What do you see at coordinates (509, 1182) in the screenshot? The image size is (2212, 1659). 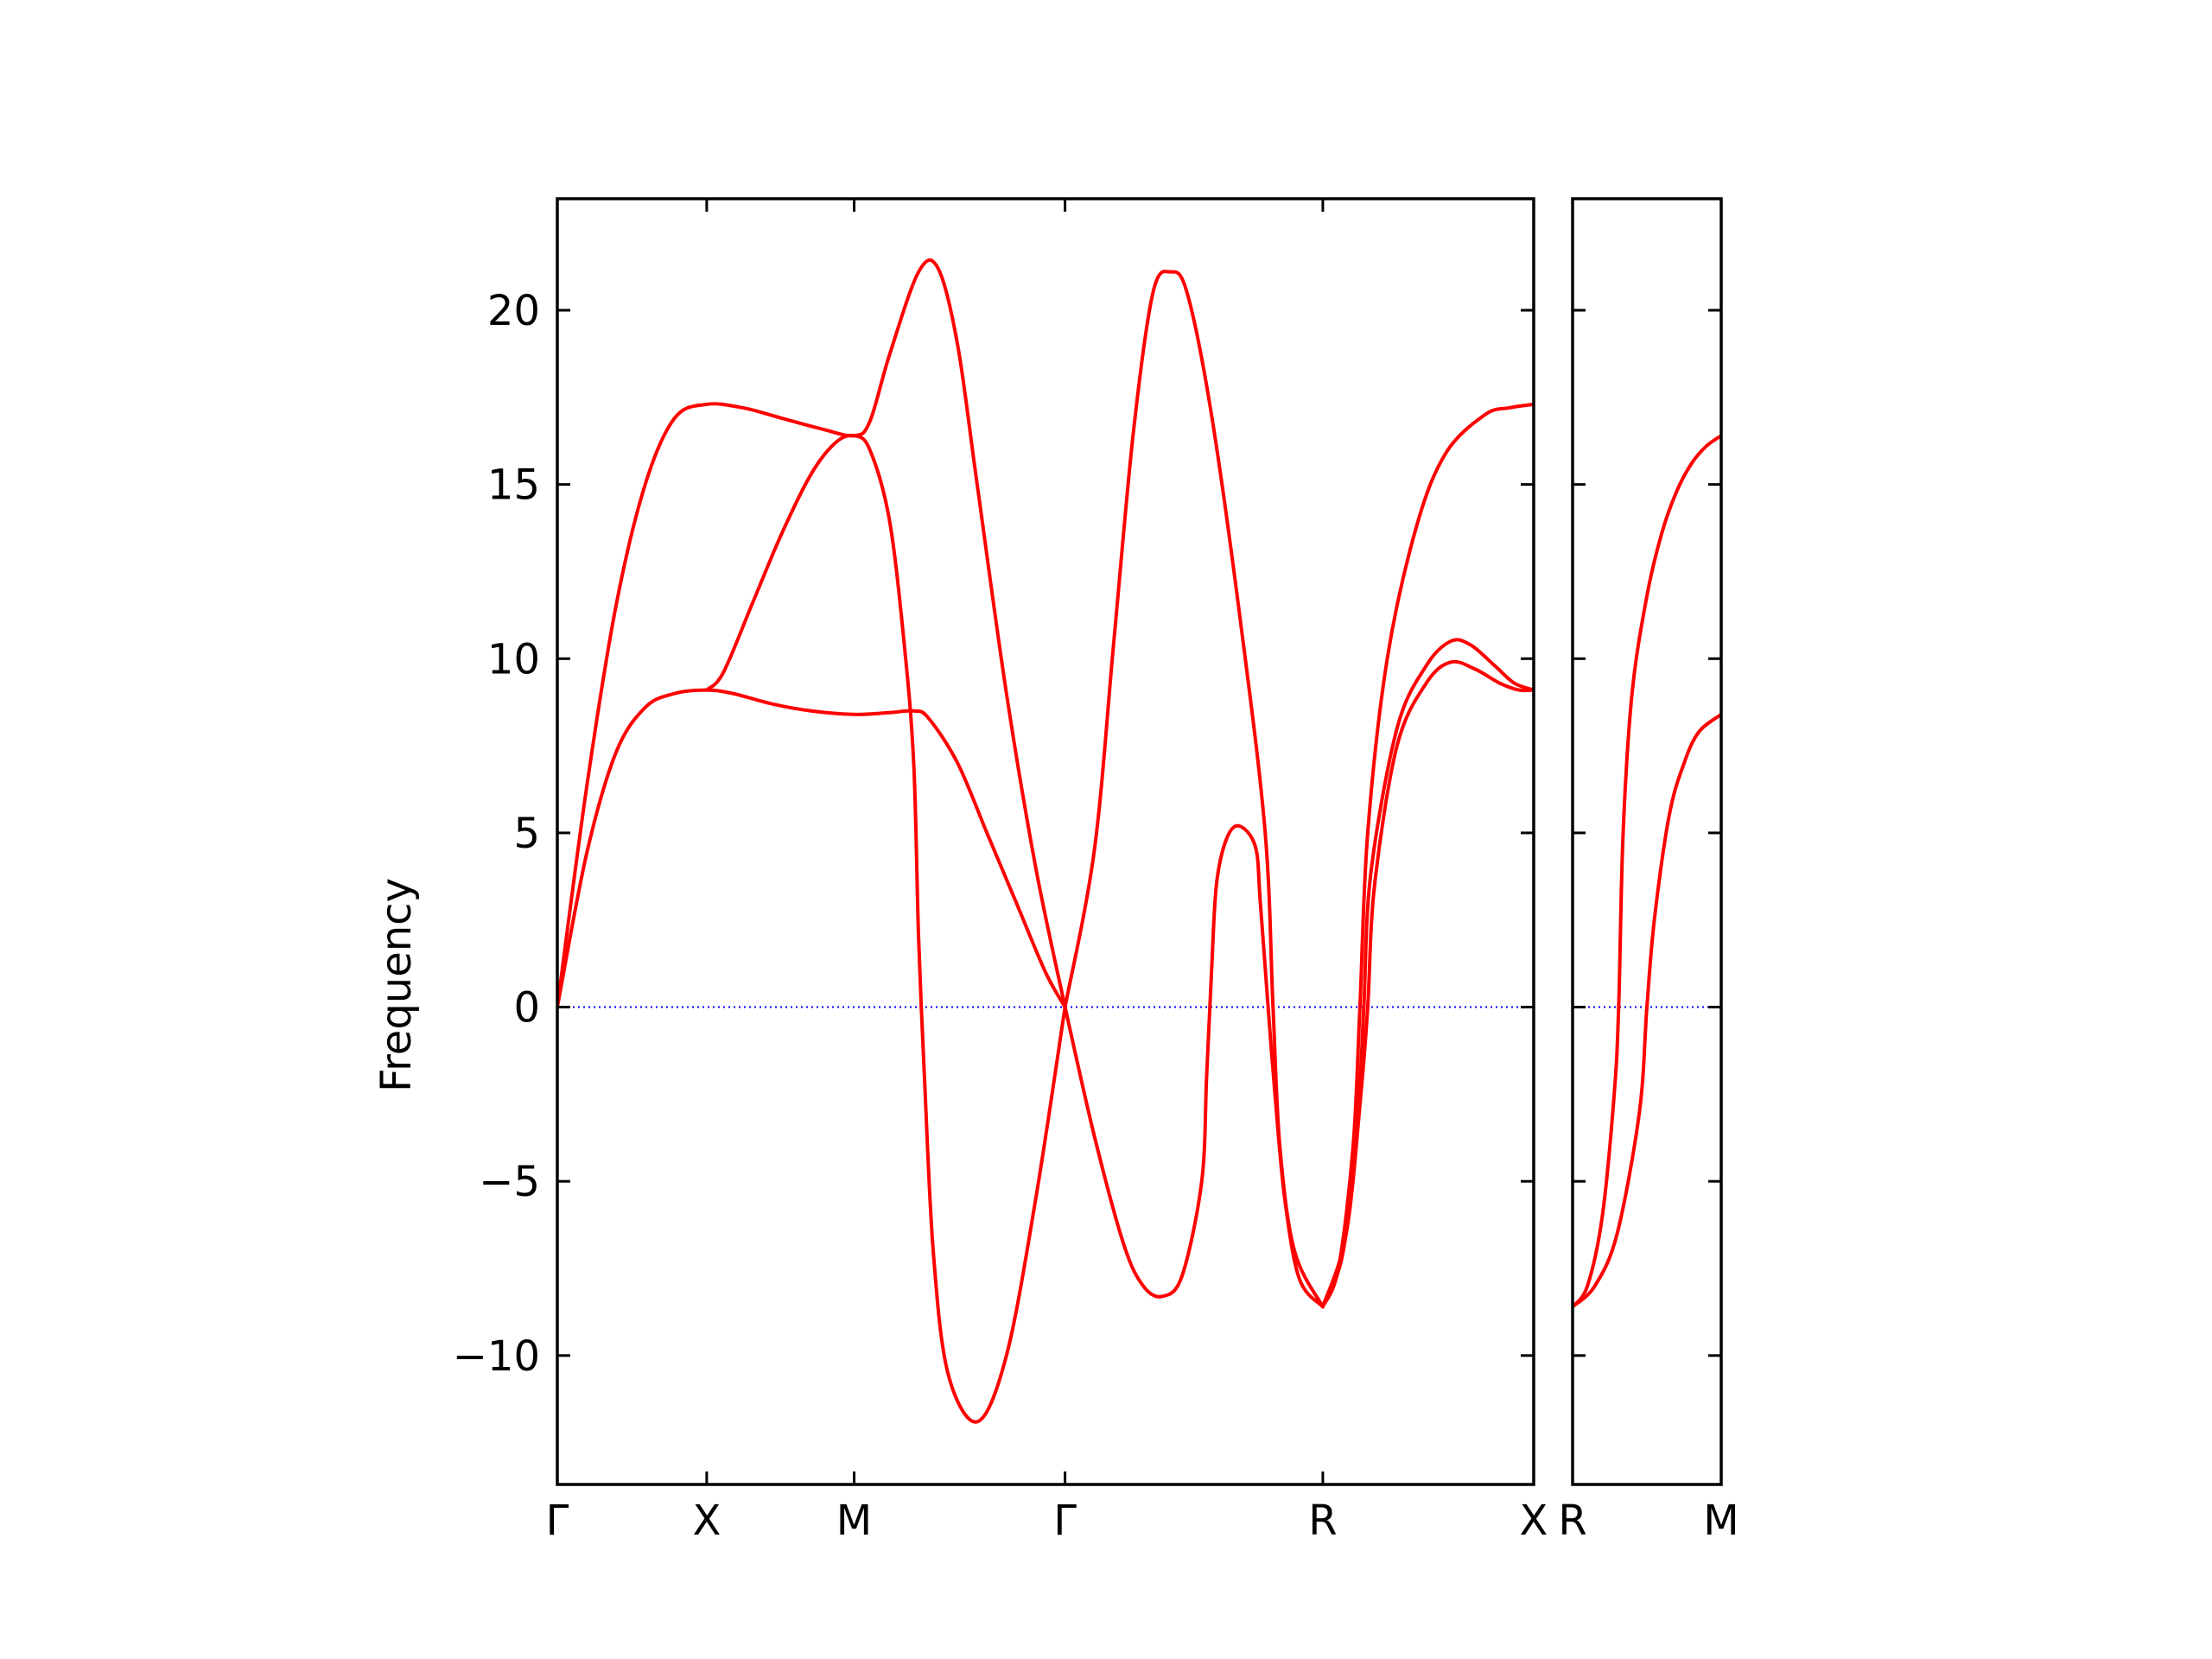 I see `y-tick-label: −5` at bounding box center [509, 1182].